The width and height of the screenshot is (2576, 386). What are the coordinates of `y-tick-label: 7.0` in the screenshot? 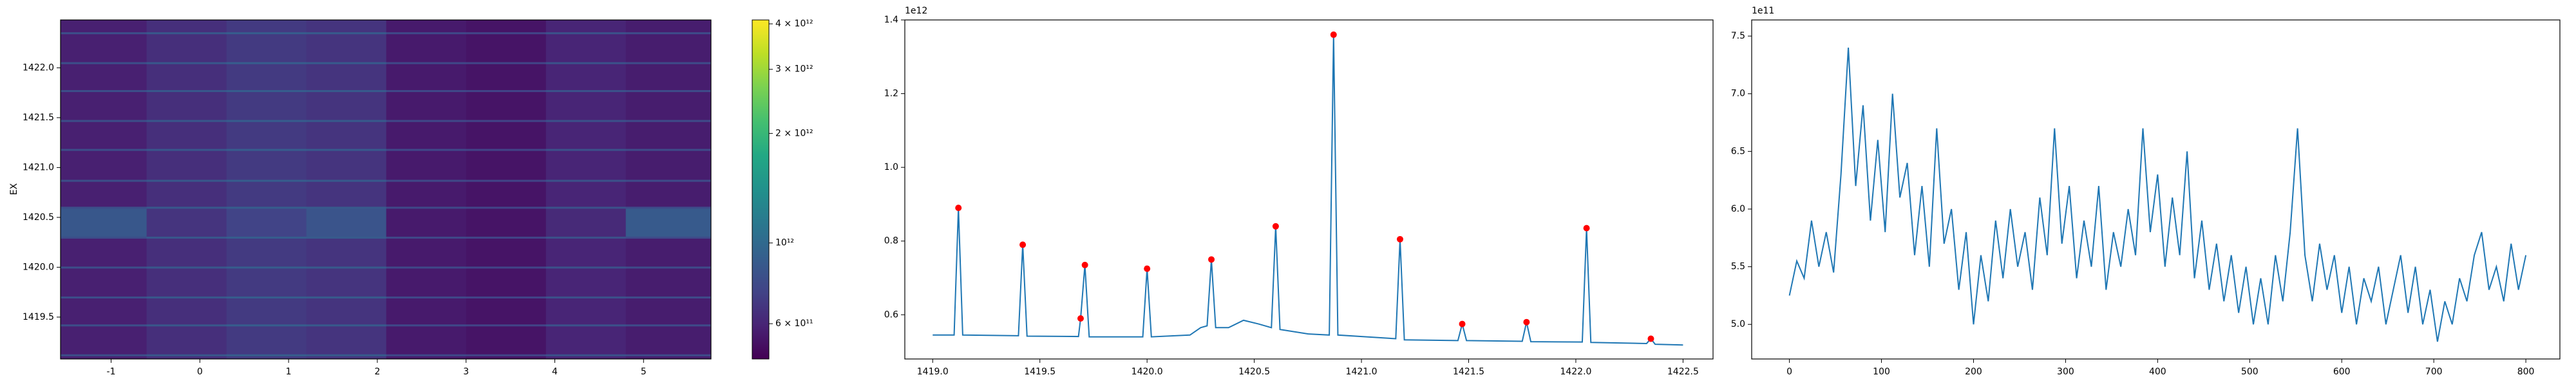 It's located at (1738, 94).